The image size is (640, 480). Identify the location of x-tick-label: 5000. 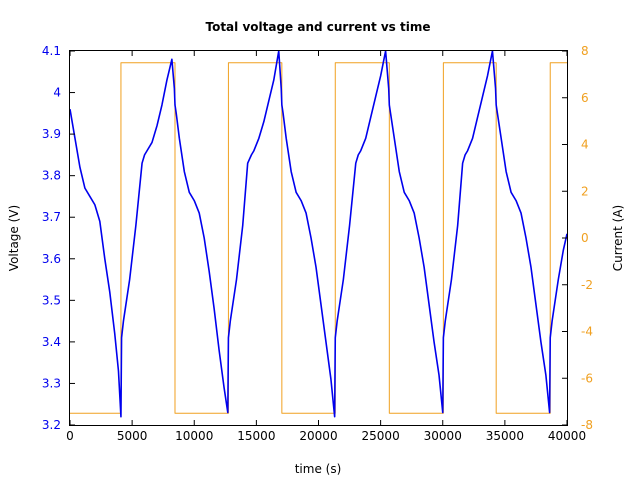
(132, 436).